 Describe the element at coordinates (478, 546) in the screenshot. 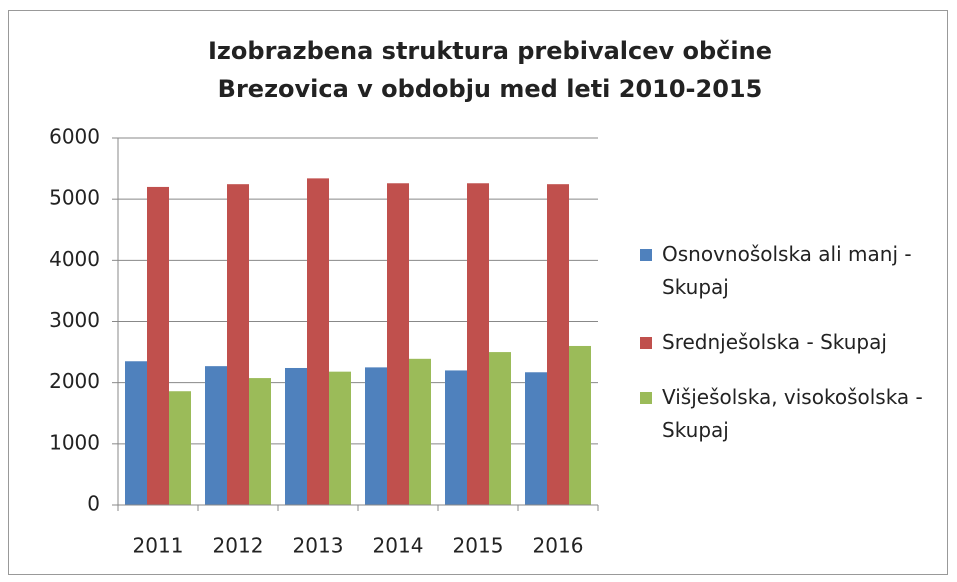

I see `x-tick-label: 2015` at that location.